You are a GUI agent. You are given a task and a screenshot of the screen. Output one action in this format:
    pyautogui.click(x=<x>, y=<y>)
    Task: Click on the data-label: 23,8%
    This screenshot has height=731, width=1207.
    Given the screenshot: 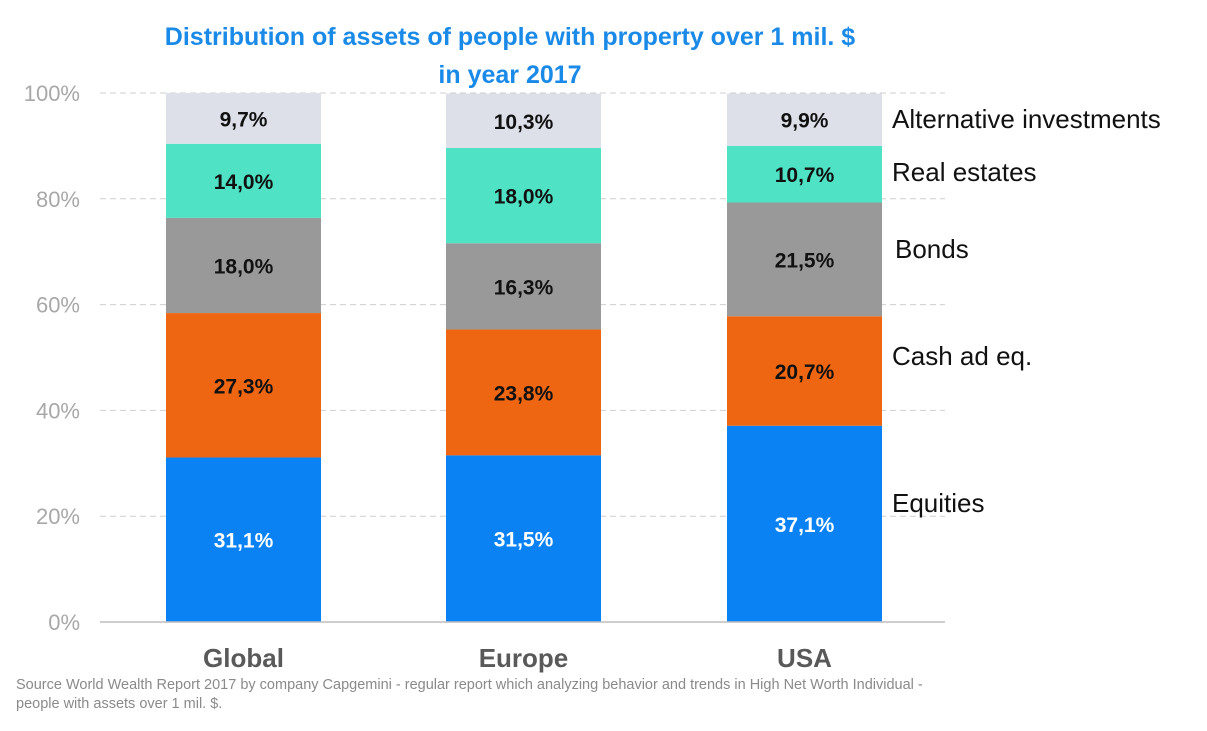 What is the action you would take?
    pyautogui.click(x=524, y=393)
    